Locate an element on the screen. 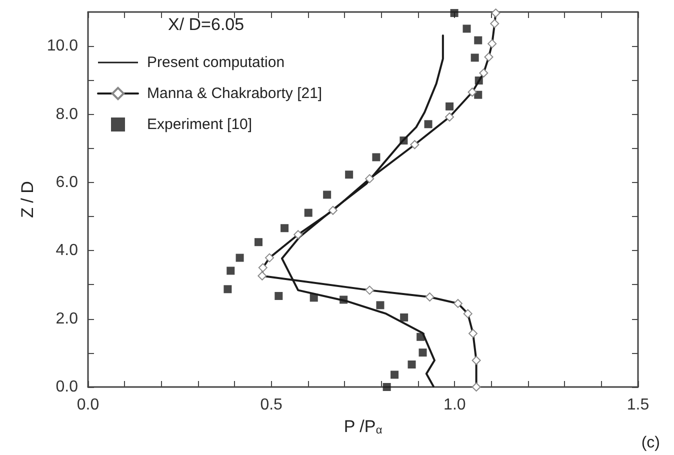  legend-label: Manna & Chakraborty [21] is located at coordinates (234, 93).